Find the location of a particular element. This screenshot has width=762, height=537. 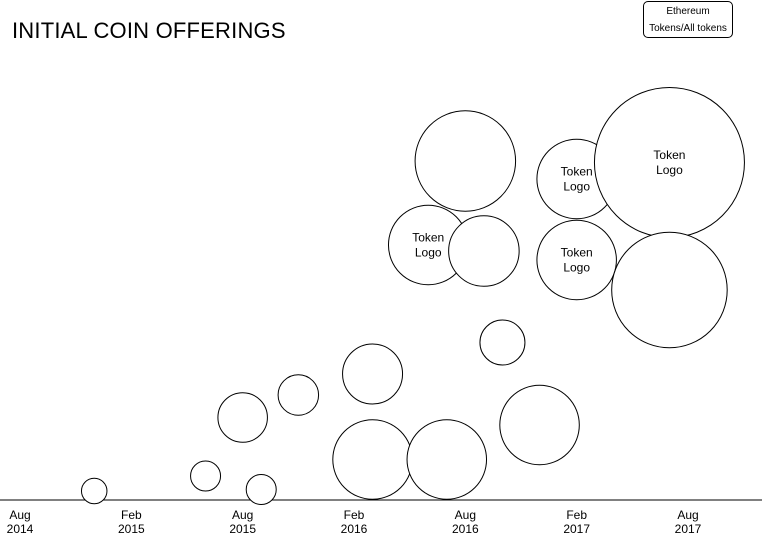

x-tick-label-0: Aug 2014 is located at coordinates (20, 522).